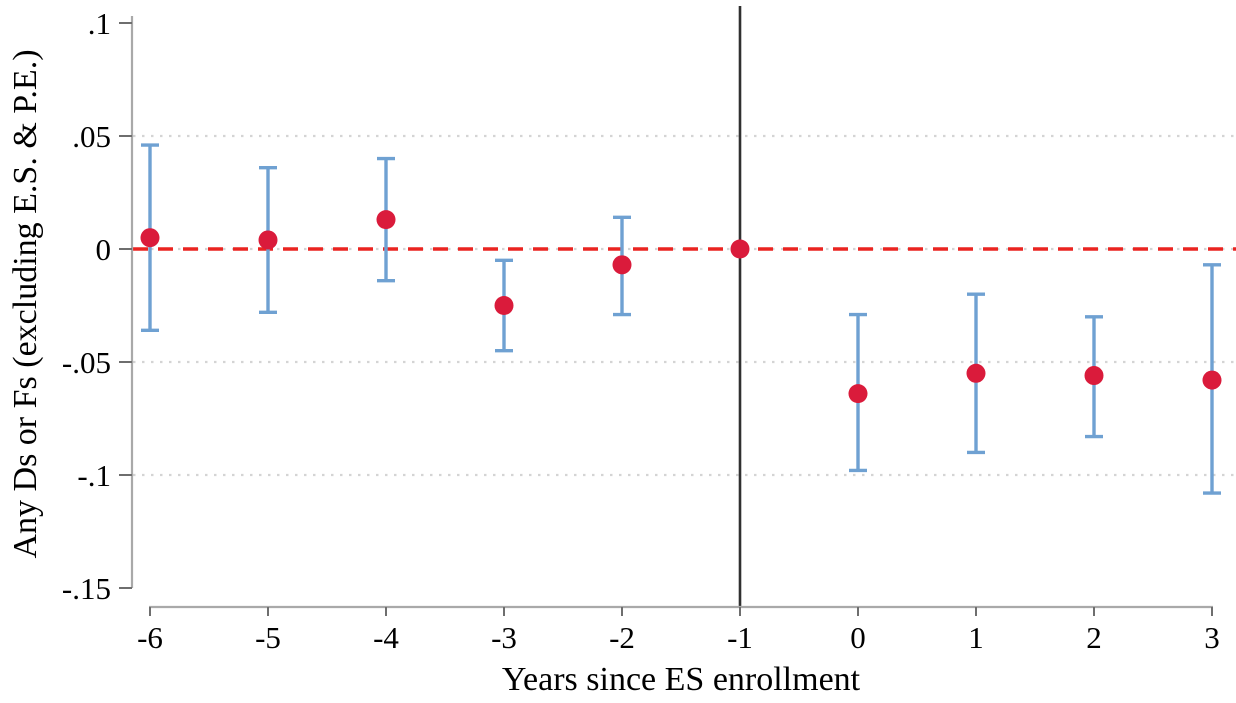  What do you see at coordinates (976, 637) in the screenshot?
I see `x-tick-label: 1` at bounding box center [976, 637].